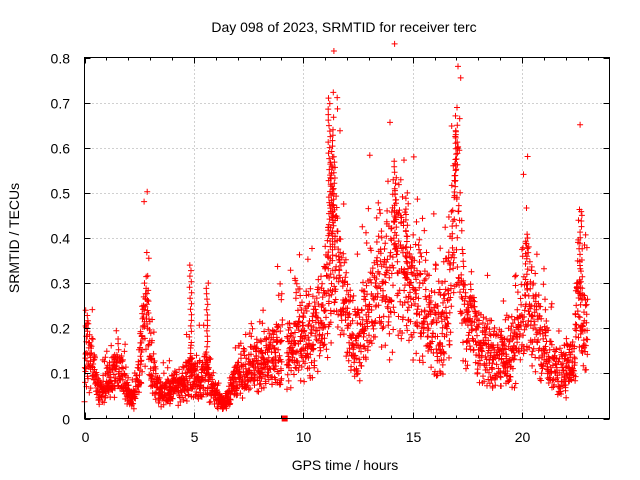 This screenshot has height=480, width=640. Describe the element at coordinates (523, 437) in the screenshot. I see `x-tick-label: 20` at that location.